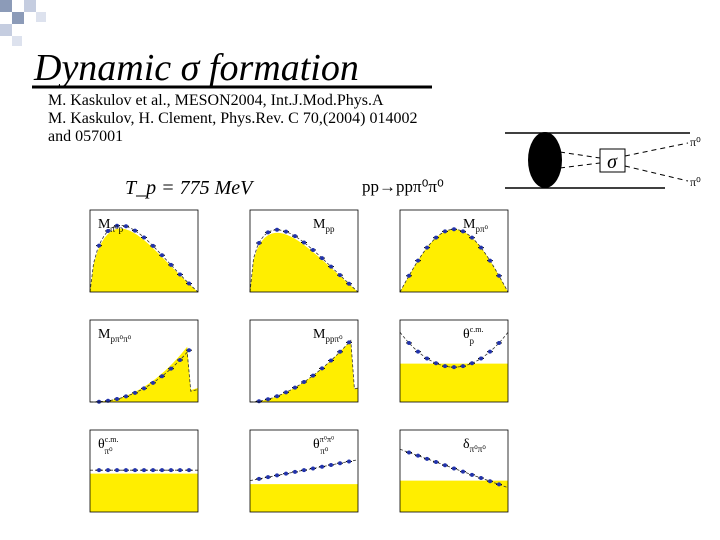 The height and width of the screenshot is (540, 720). Describe the element at coordinates (454, 350) in the screenshot. I see `model-curve` at that location.